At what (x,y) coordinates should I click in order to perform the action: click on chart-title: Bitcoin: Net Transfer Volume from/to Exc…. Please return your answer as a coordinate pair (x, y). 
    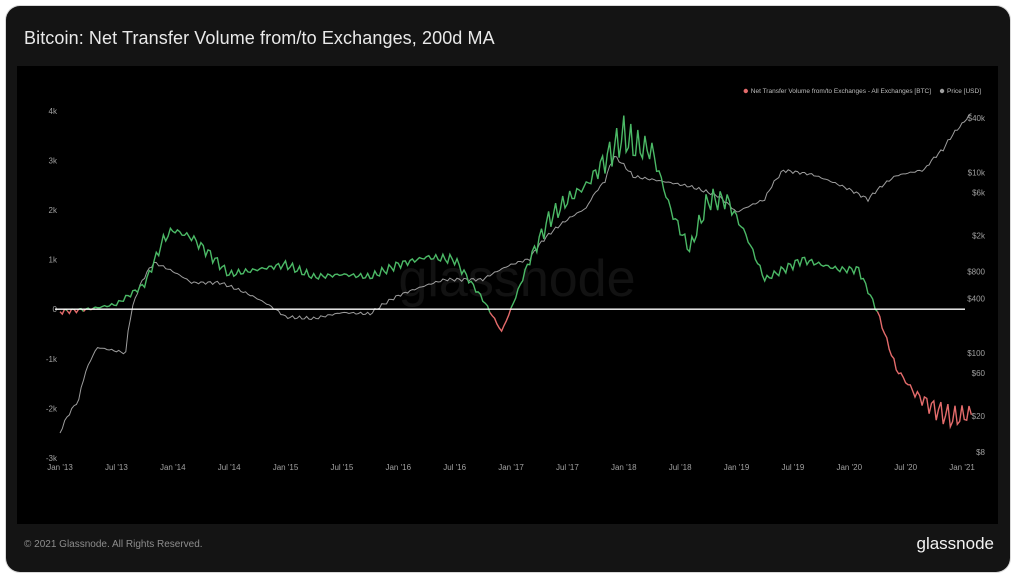
    Looking at the image, I should click on (259, 38).